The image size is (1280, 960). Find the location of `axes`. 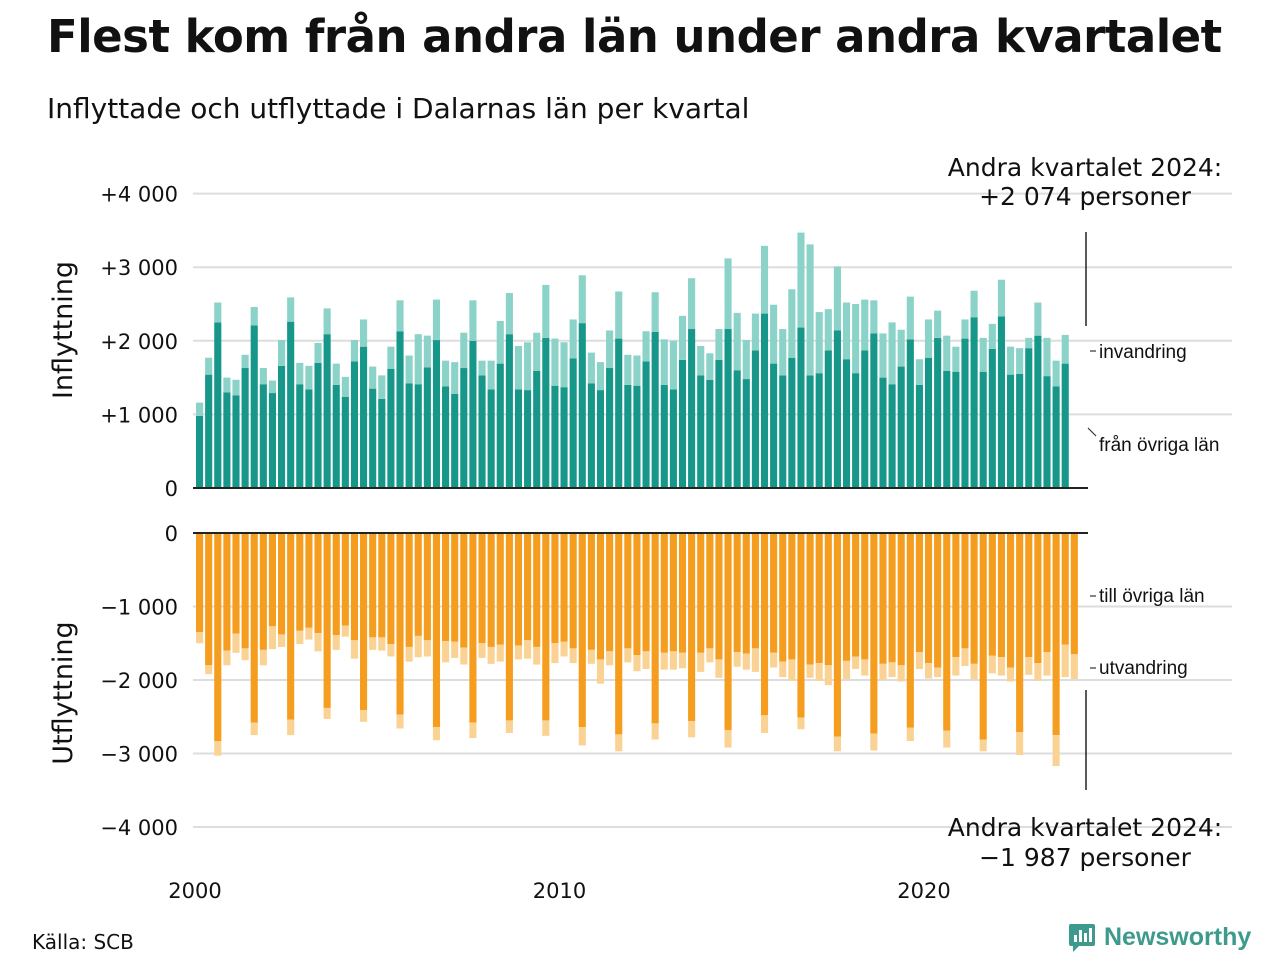

axes is located at coordinates (640, 510).